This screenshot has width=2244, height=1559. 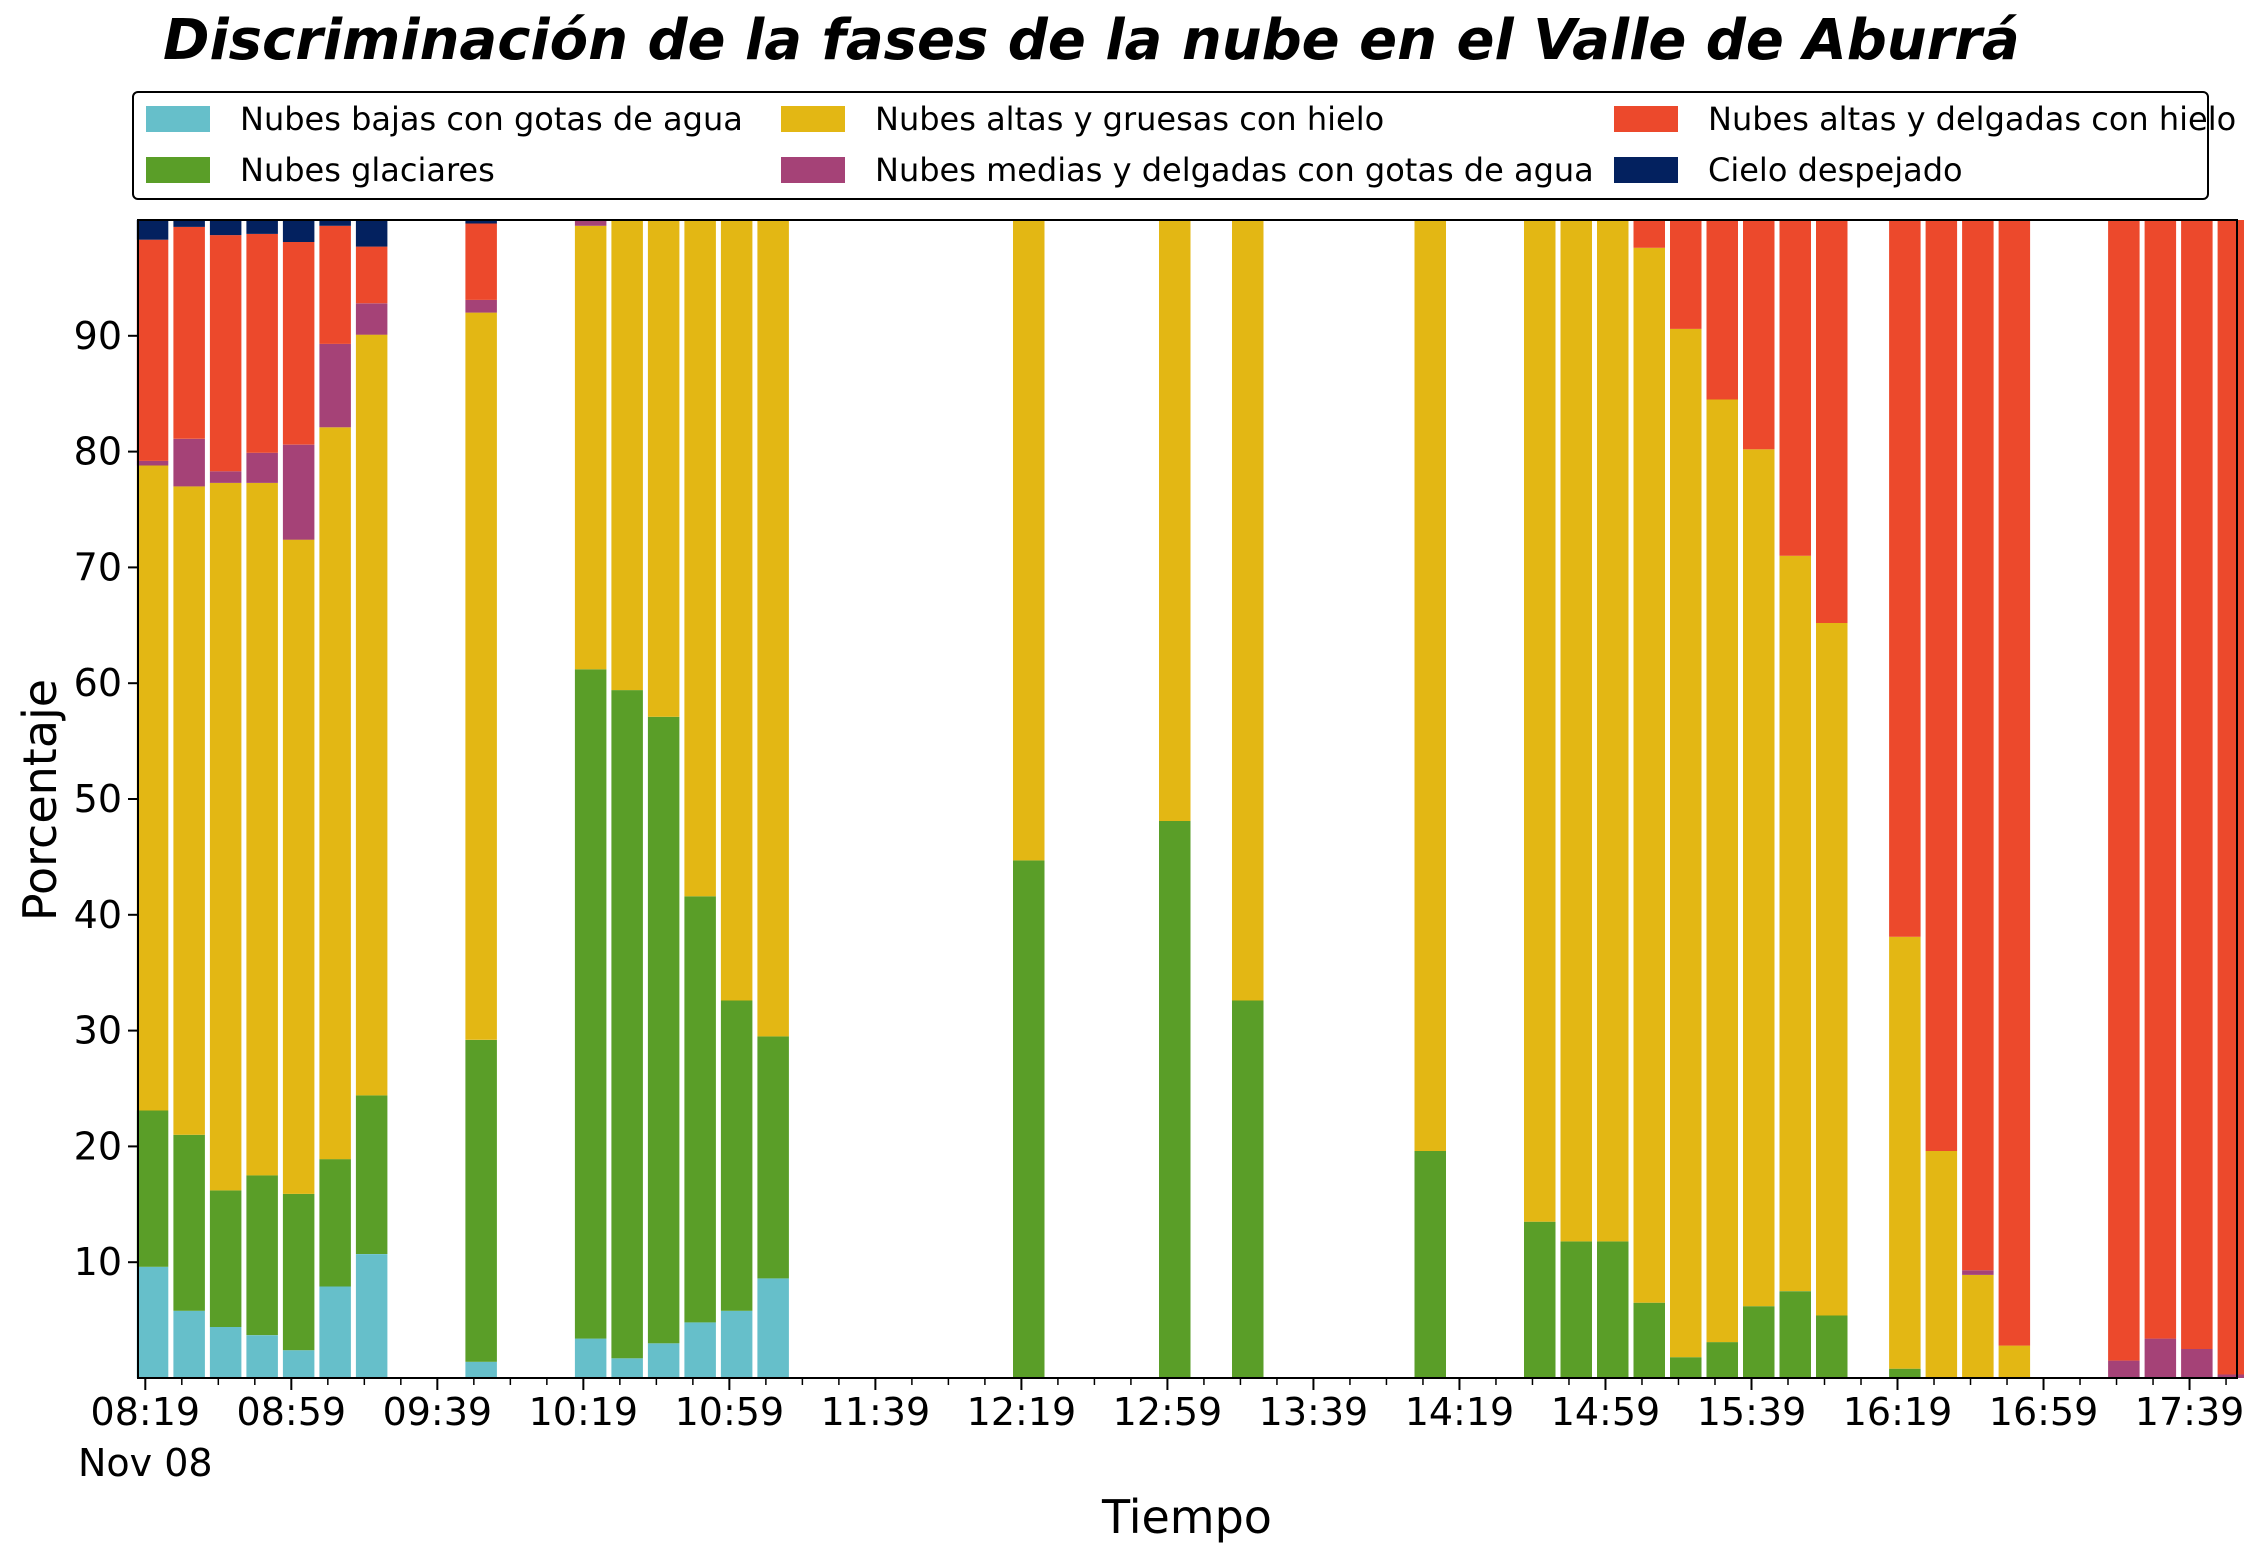 What do you see at coordinates (98, 1146) in the screenshot?
I see `y-tick-label: 20` at bounding box center [98, 1146].